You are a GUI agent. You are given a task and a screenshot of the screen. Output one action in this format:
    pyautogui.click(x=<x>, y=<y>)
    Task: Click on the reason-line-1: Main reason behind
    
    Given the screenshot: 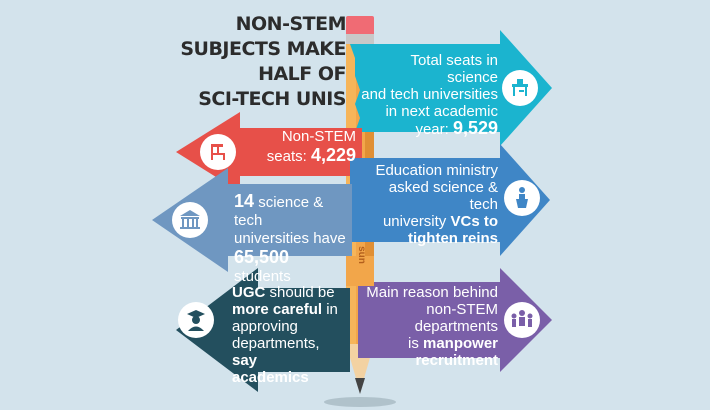 What is the action you would take?
    pyautogui.click(x=432, y=292)
    